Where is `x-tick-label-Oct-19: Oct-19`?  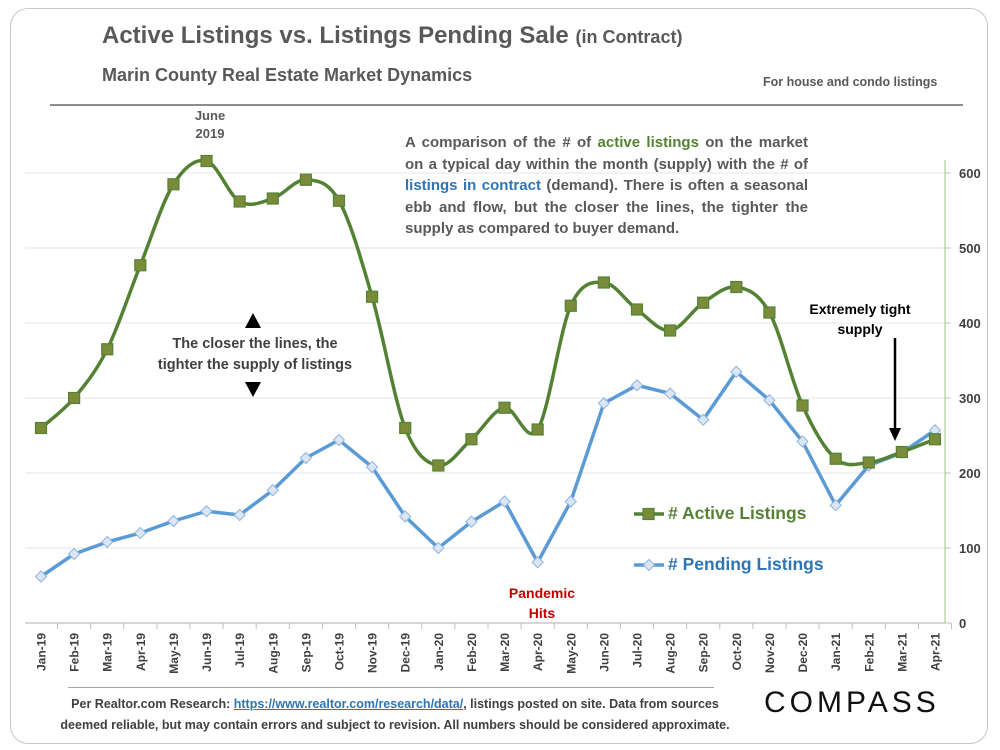
x-tick-label-Oct-19: Oct-19 is located at coordinates (339, 652).